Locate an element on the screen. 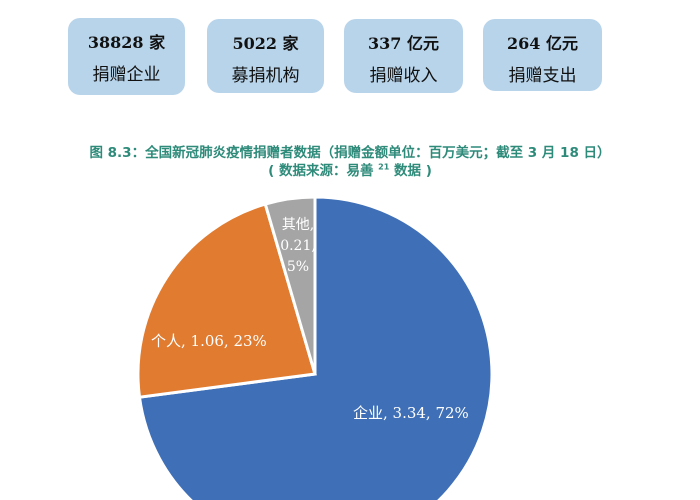 This screenshot has height=500, width=700. stat-label: 捐赠支出 is located at coordinates (542, 76).